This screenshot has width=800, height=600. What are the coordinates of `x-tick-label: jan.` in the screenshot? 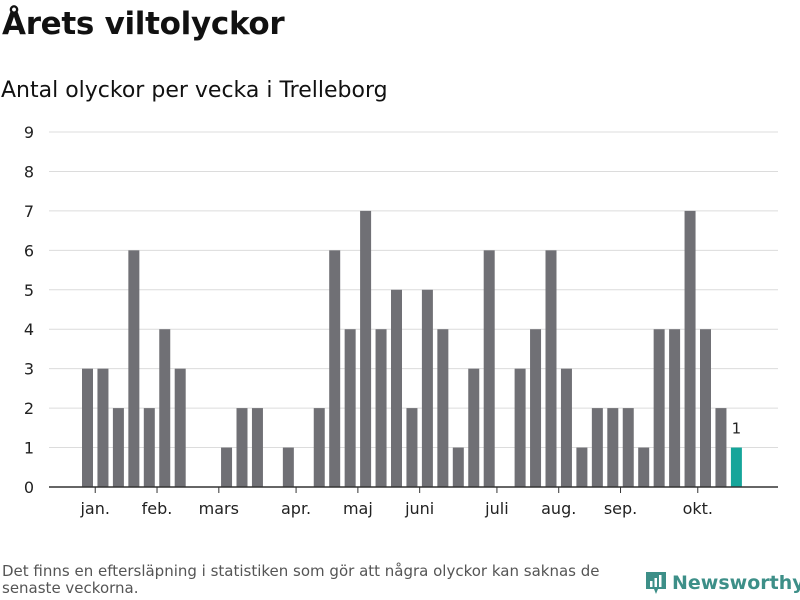 It's located at (94, 508).